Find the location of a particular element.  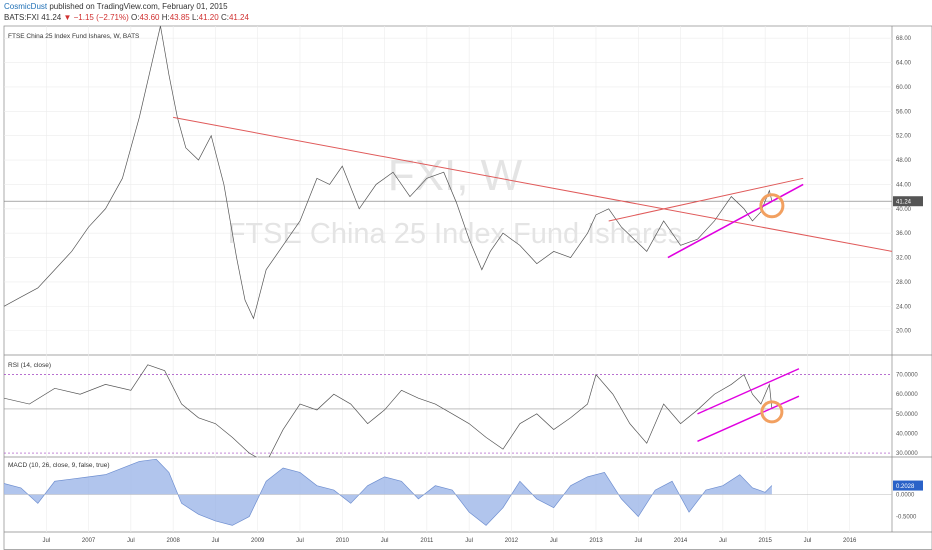

last-price: 41.24 is located at coordinates (51, 17).